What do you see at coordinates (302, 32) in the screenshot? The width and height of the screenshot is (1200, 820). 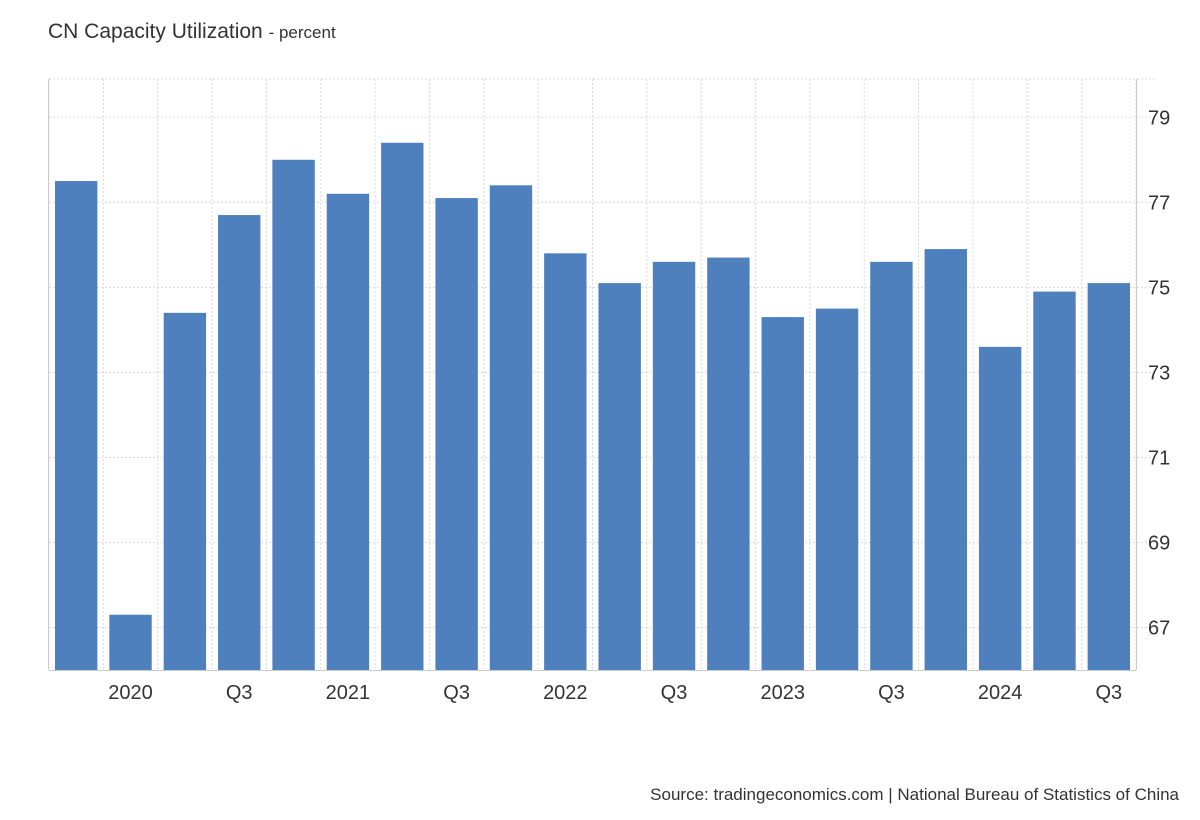 I see `chart-subtitle: - percent` at bounding box center [302, 32].